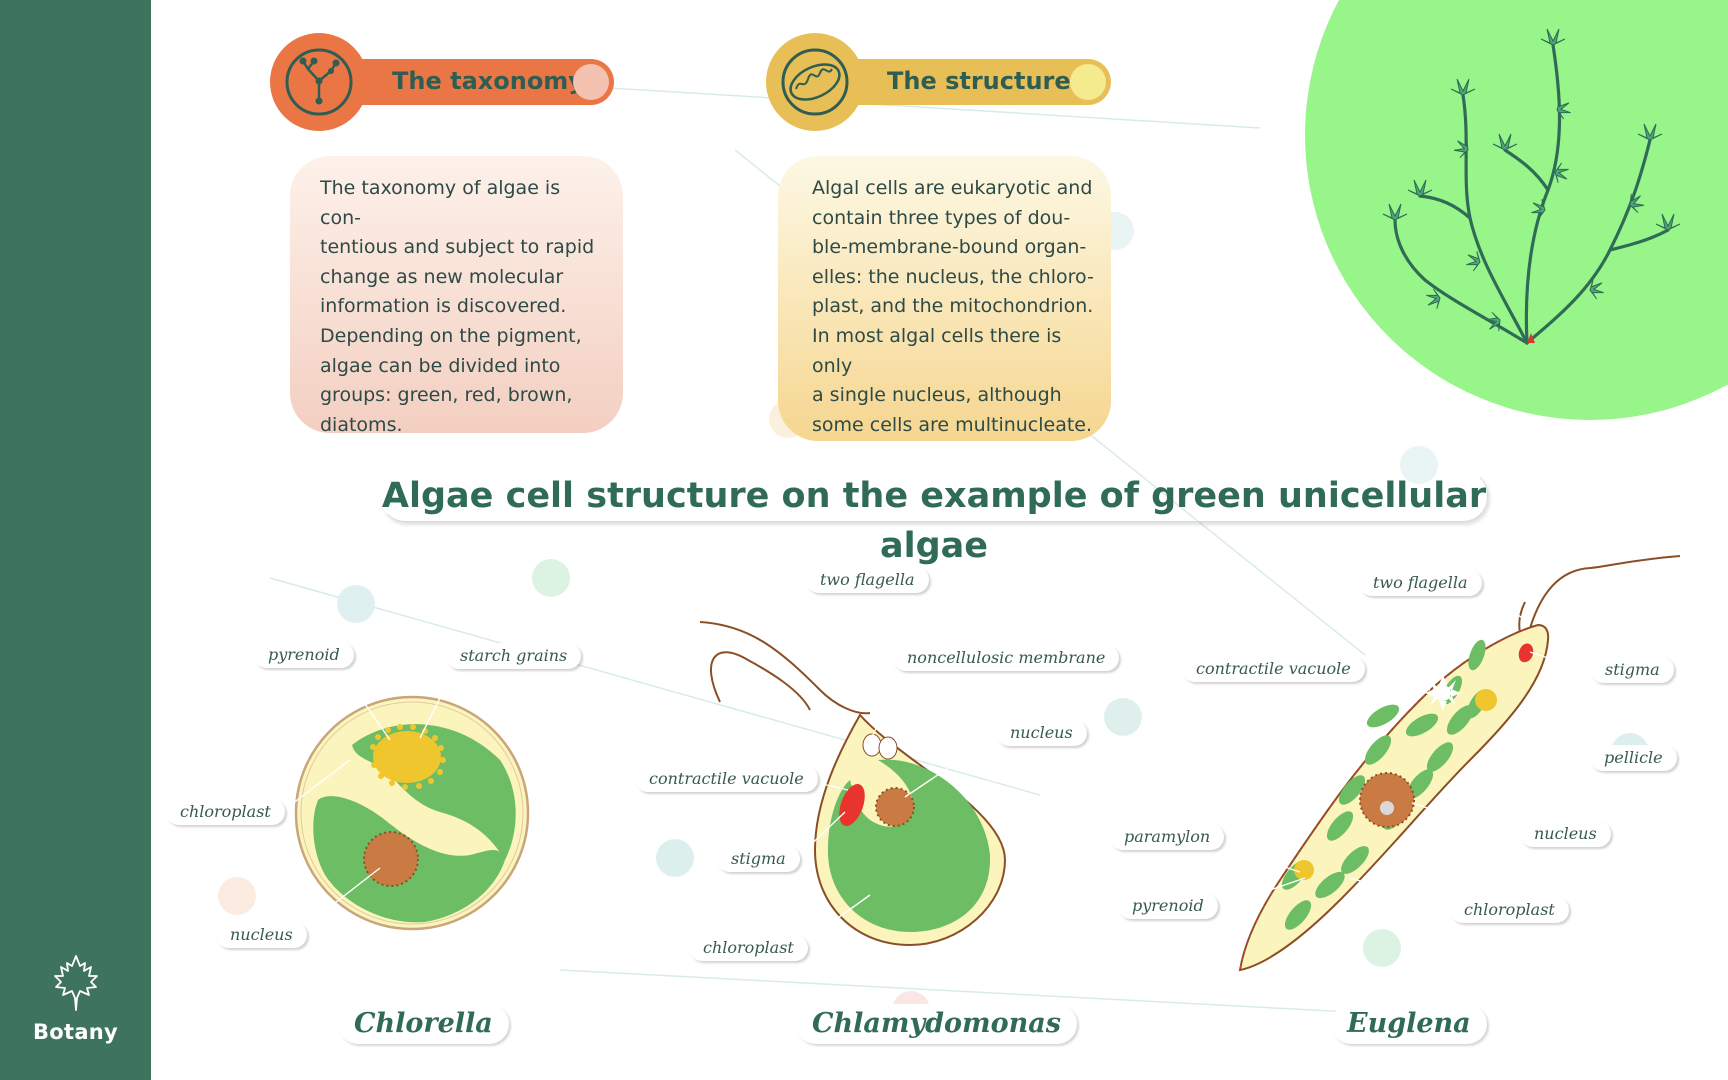 This screenshot has height=1080, width=1728. I want to click on label-euglena-pellicle: pellicle, so click(1633, 758).